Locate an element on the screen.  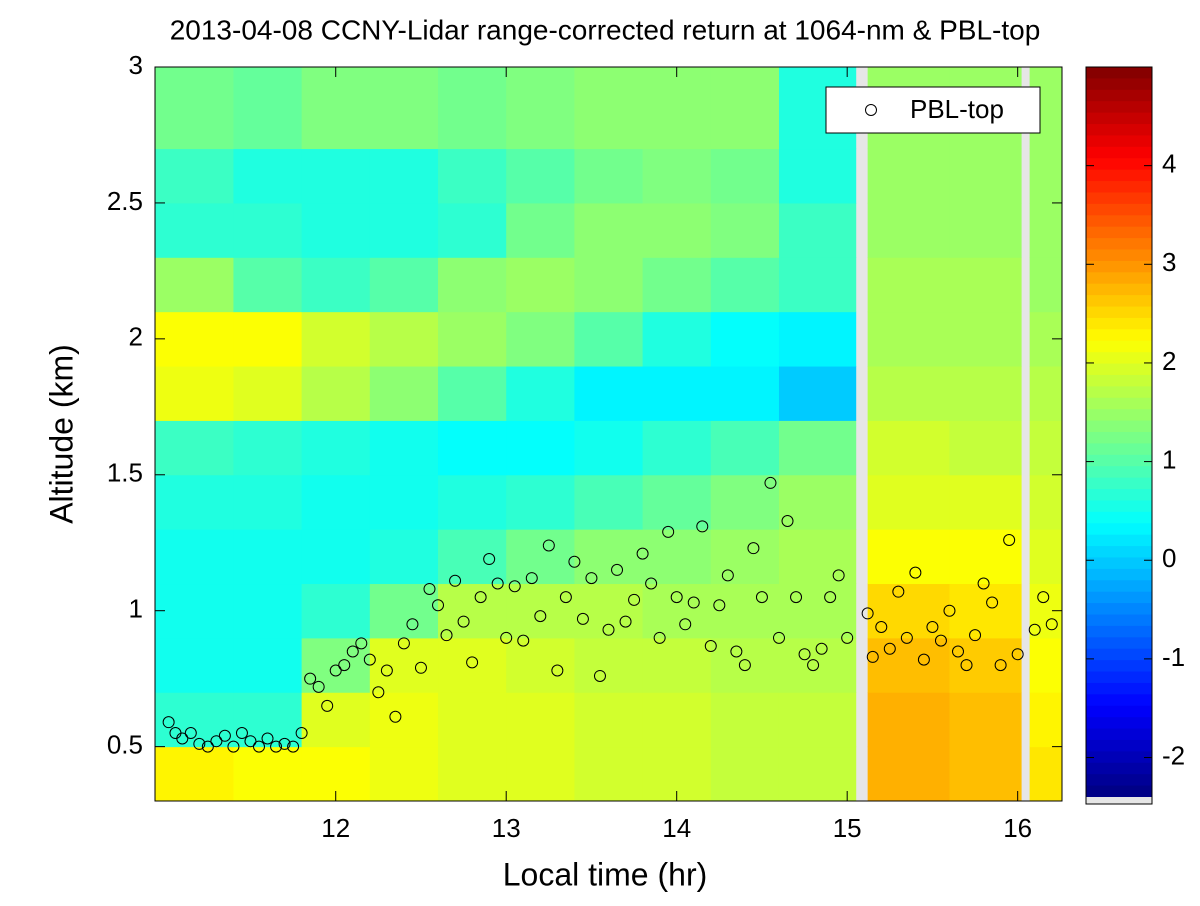
colorbar-tick-label: -1 is located at coordinates (1173, 657).